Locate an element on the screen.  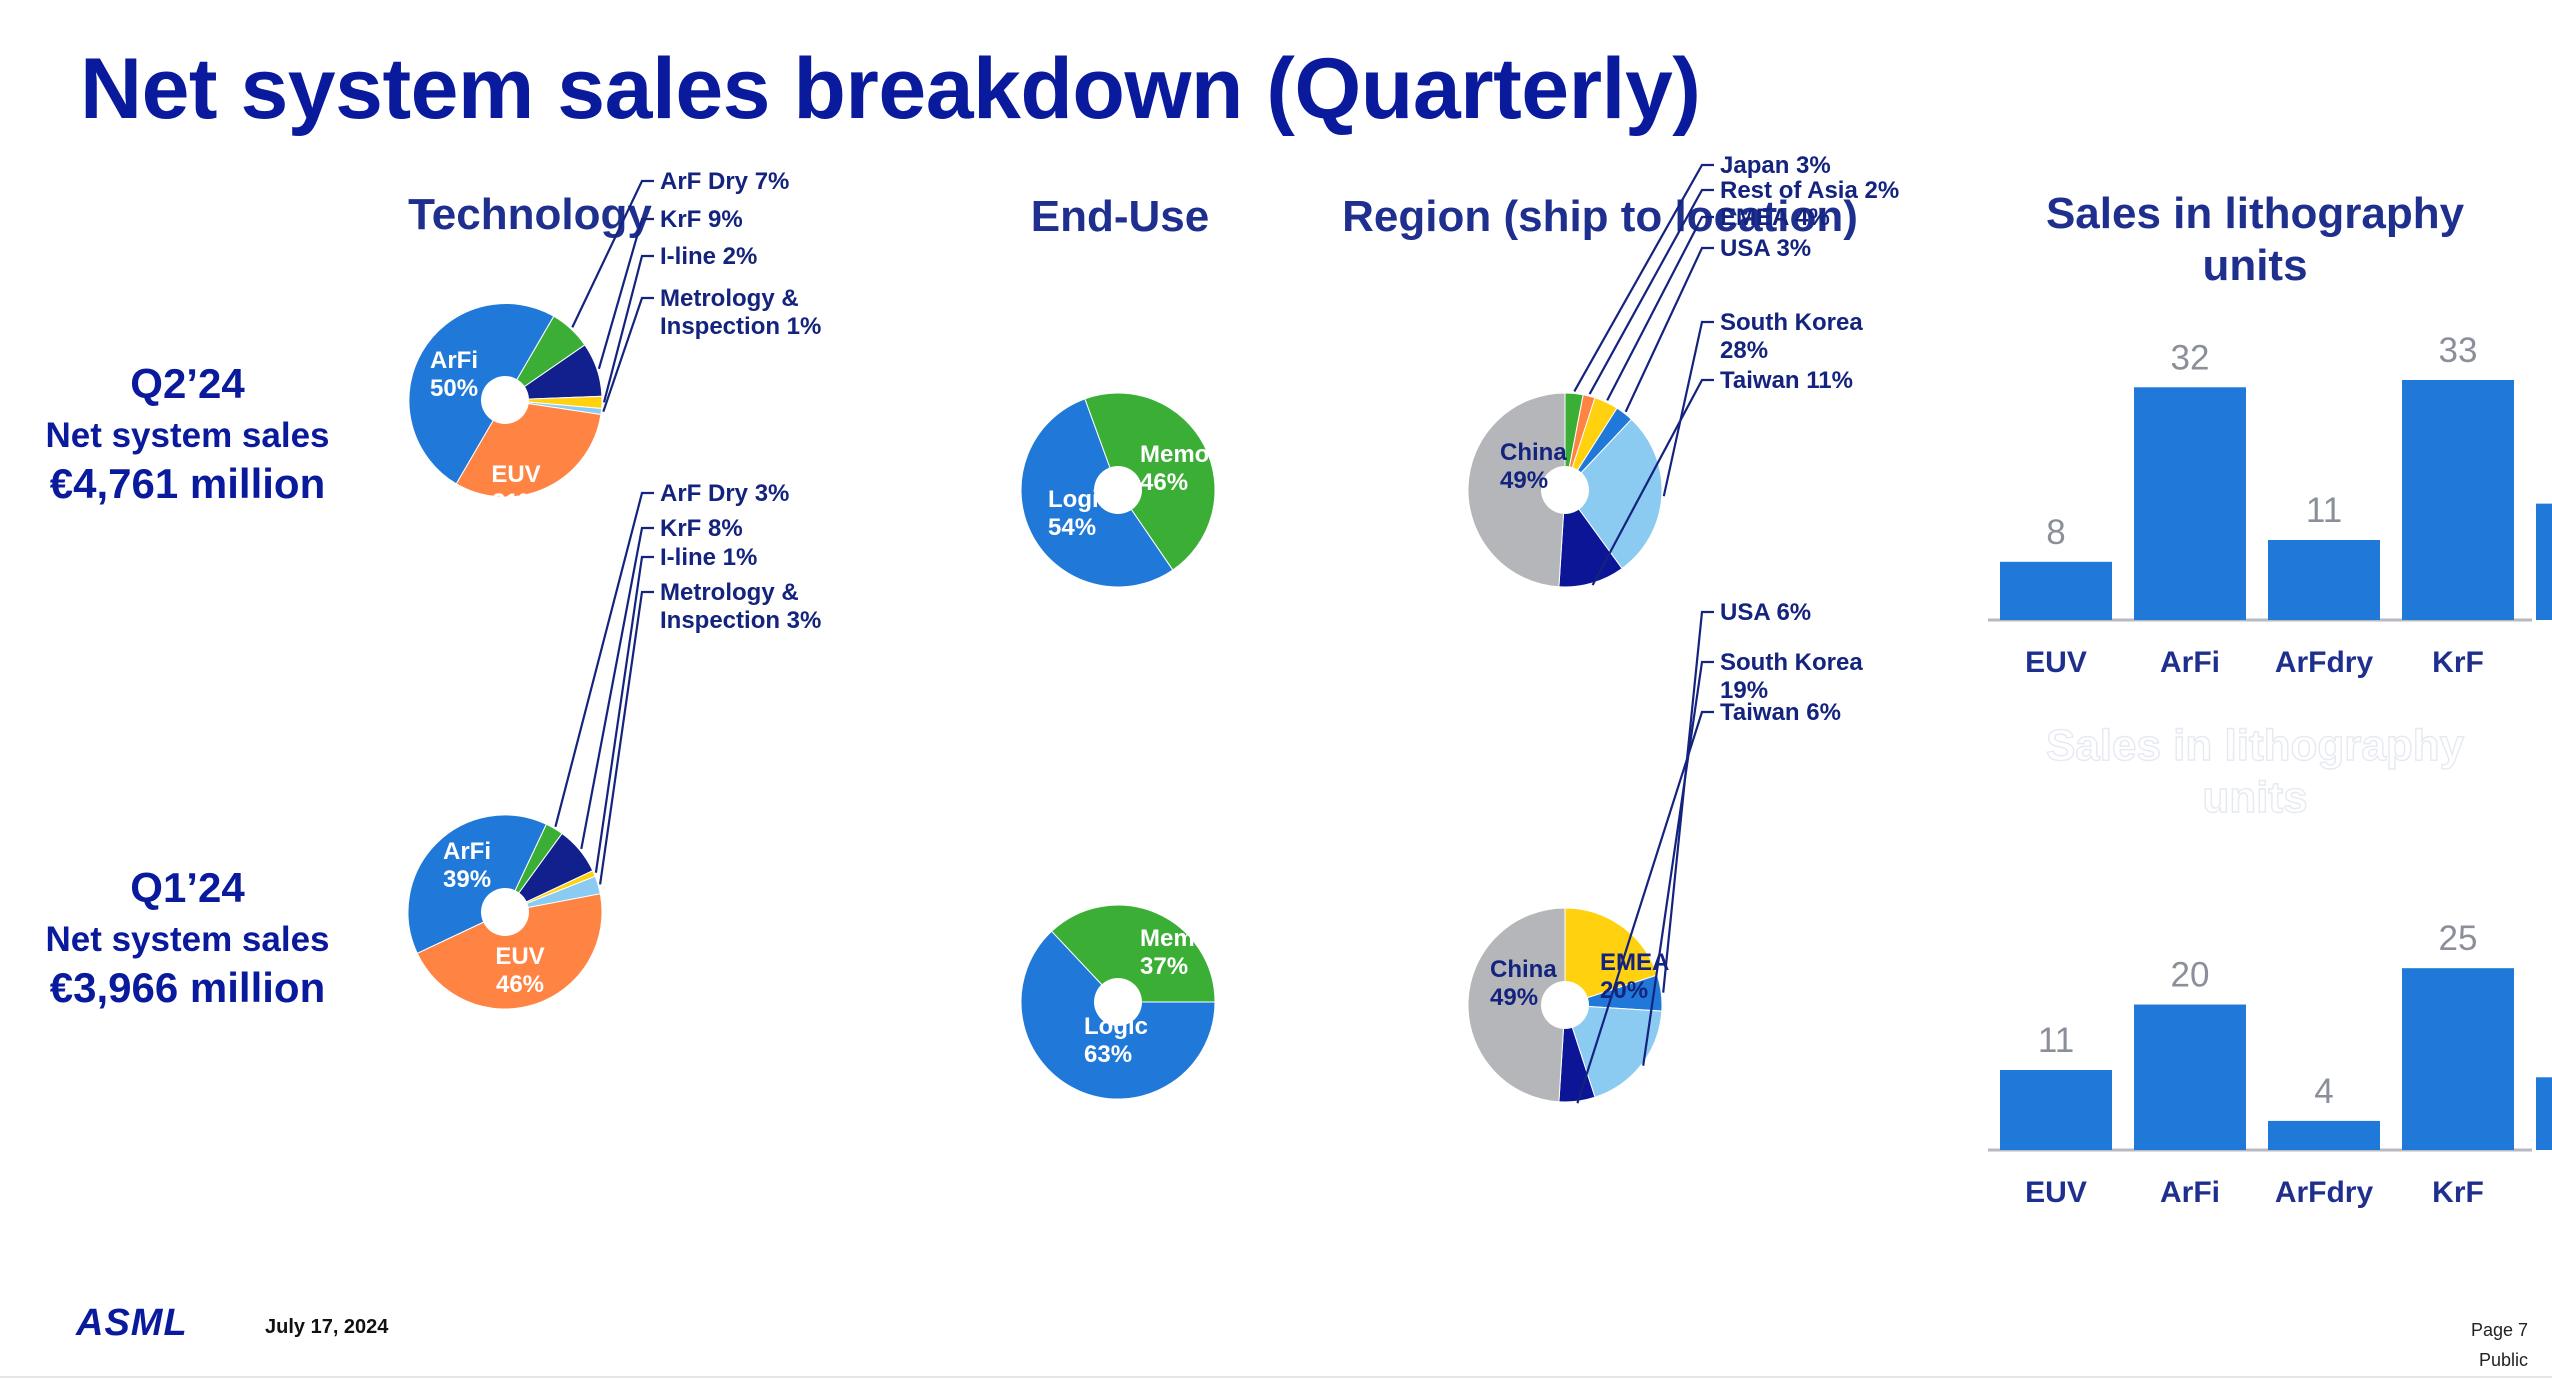
pie-label-arfi: ArFi 39% is located at coordinates (467, 865).